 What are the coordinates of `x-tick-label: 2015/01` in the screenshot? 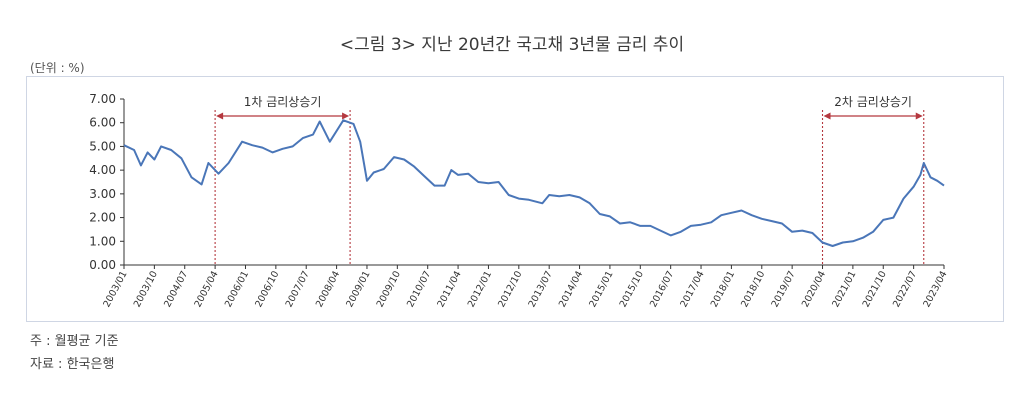 It's located at (601, 289).